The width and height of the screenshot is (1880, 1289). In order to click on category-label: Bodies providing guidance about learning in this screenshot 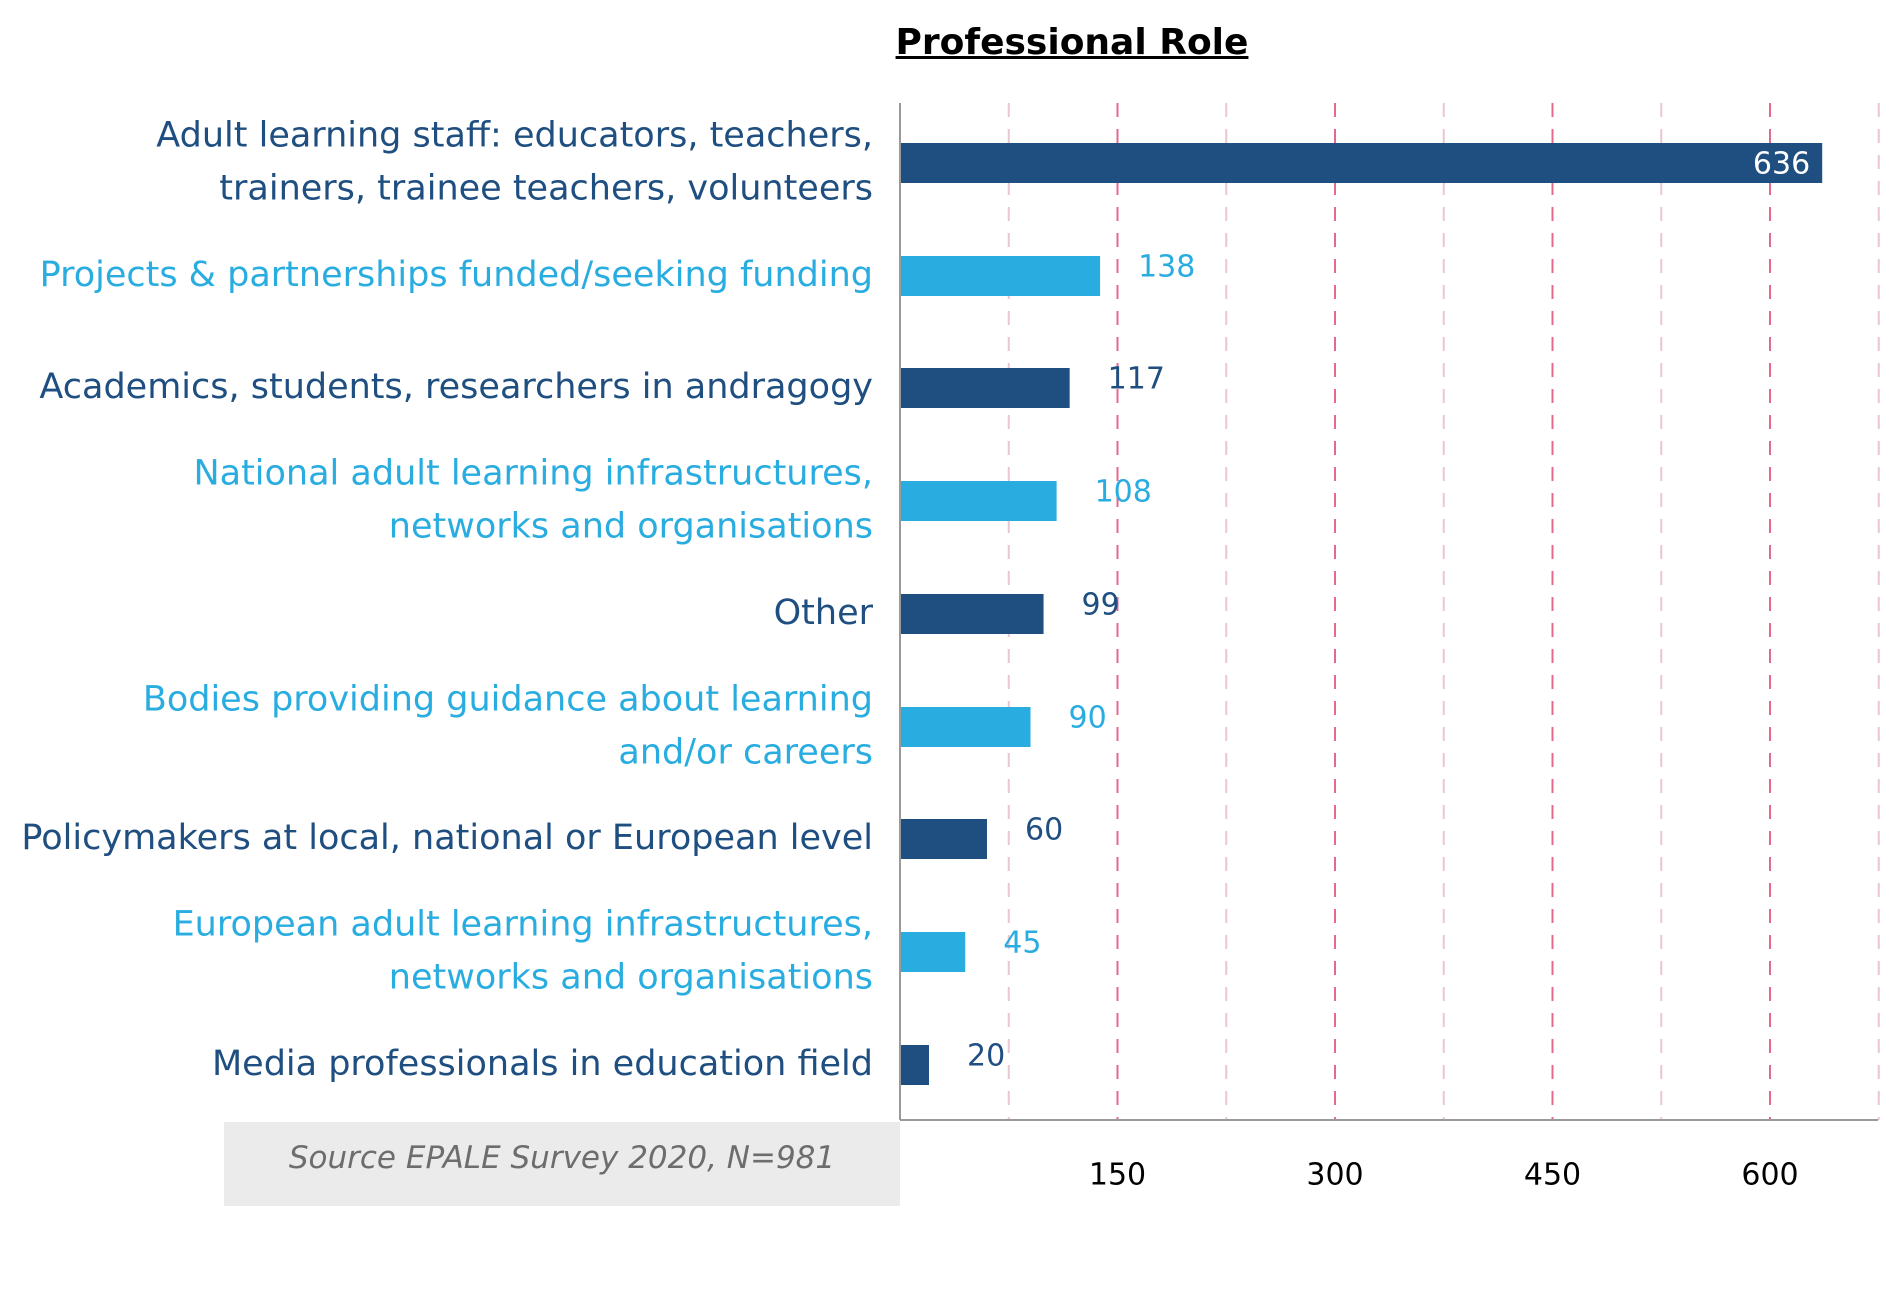, I will do `click(508, 700)`.